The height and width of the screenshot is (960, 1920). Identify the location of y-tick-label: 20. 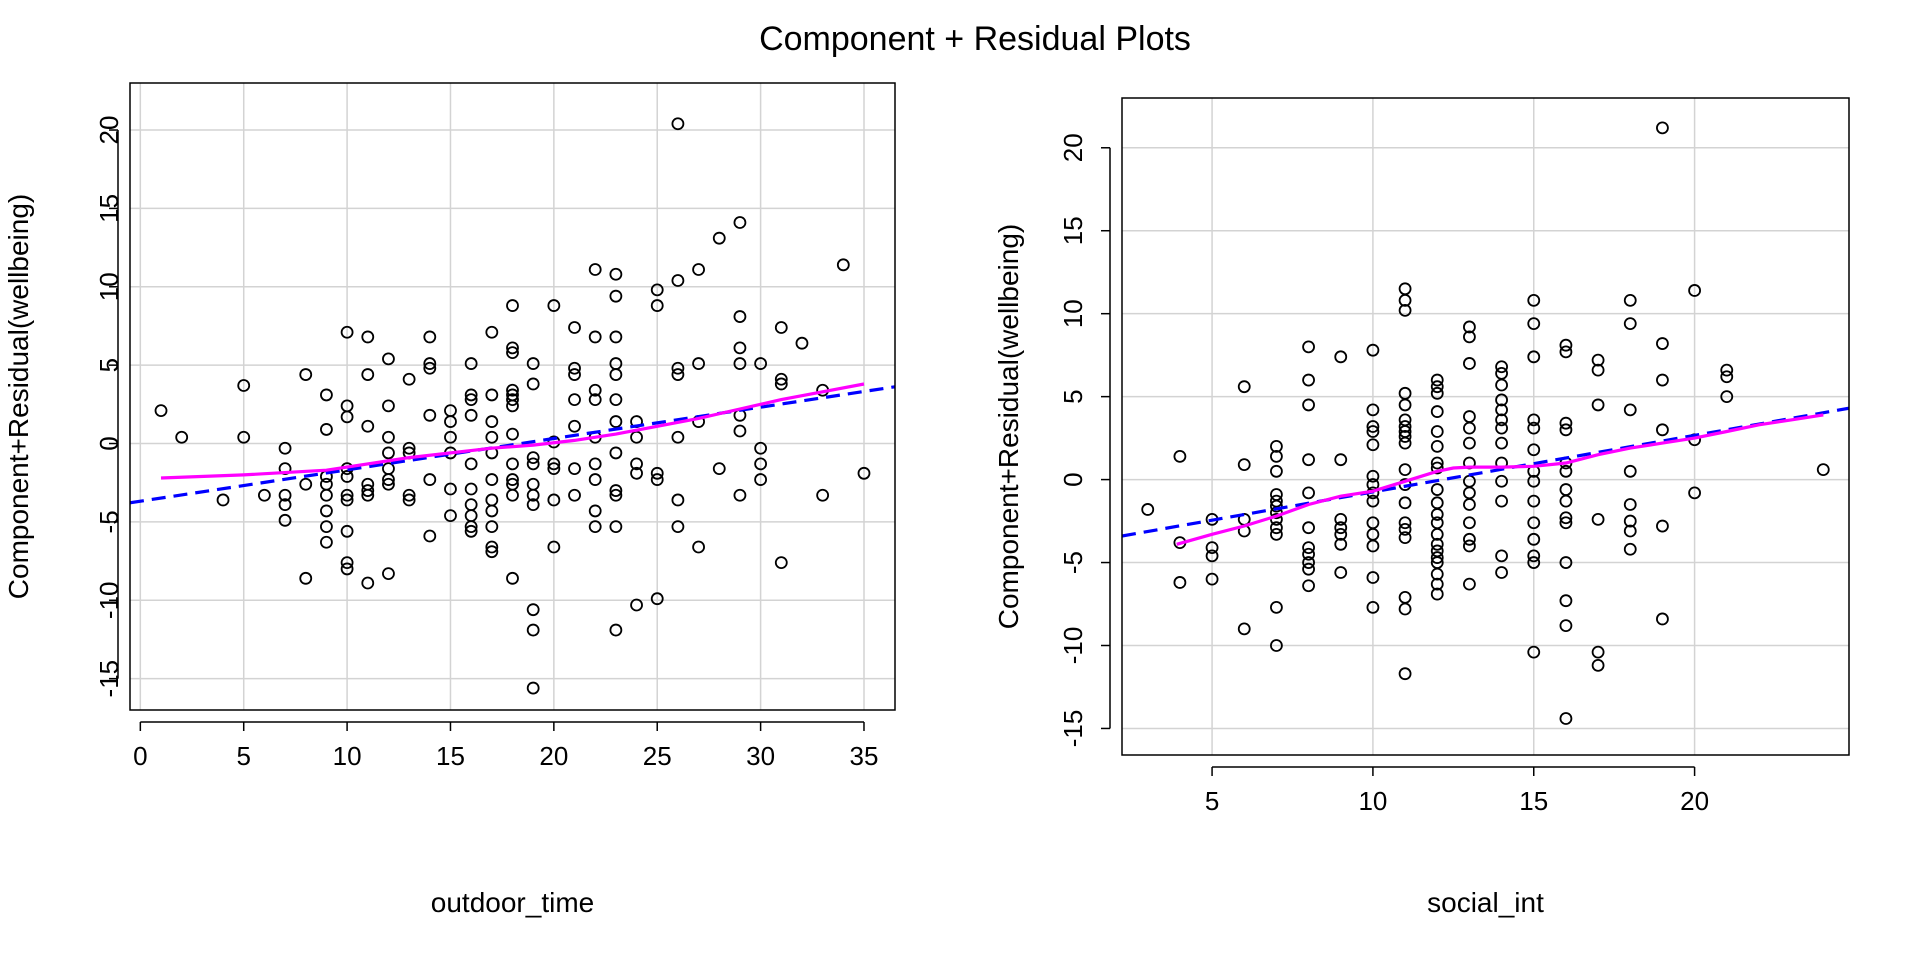
(1073, 147).